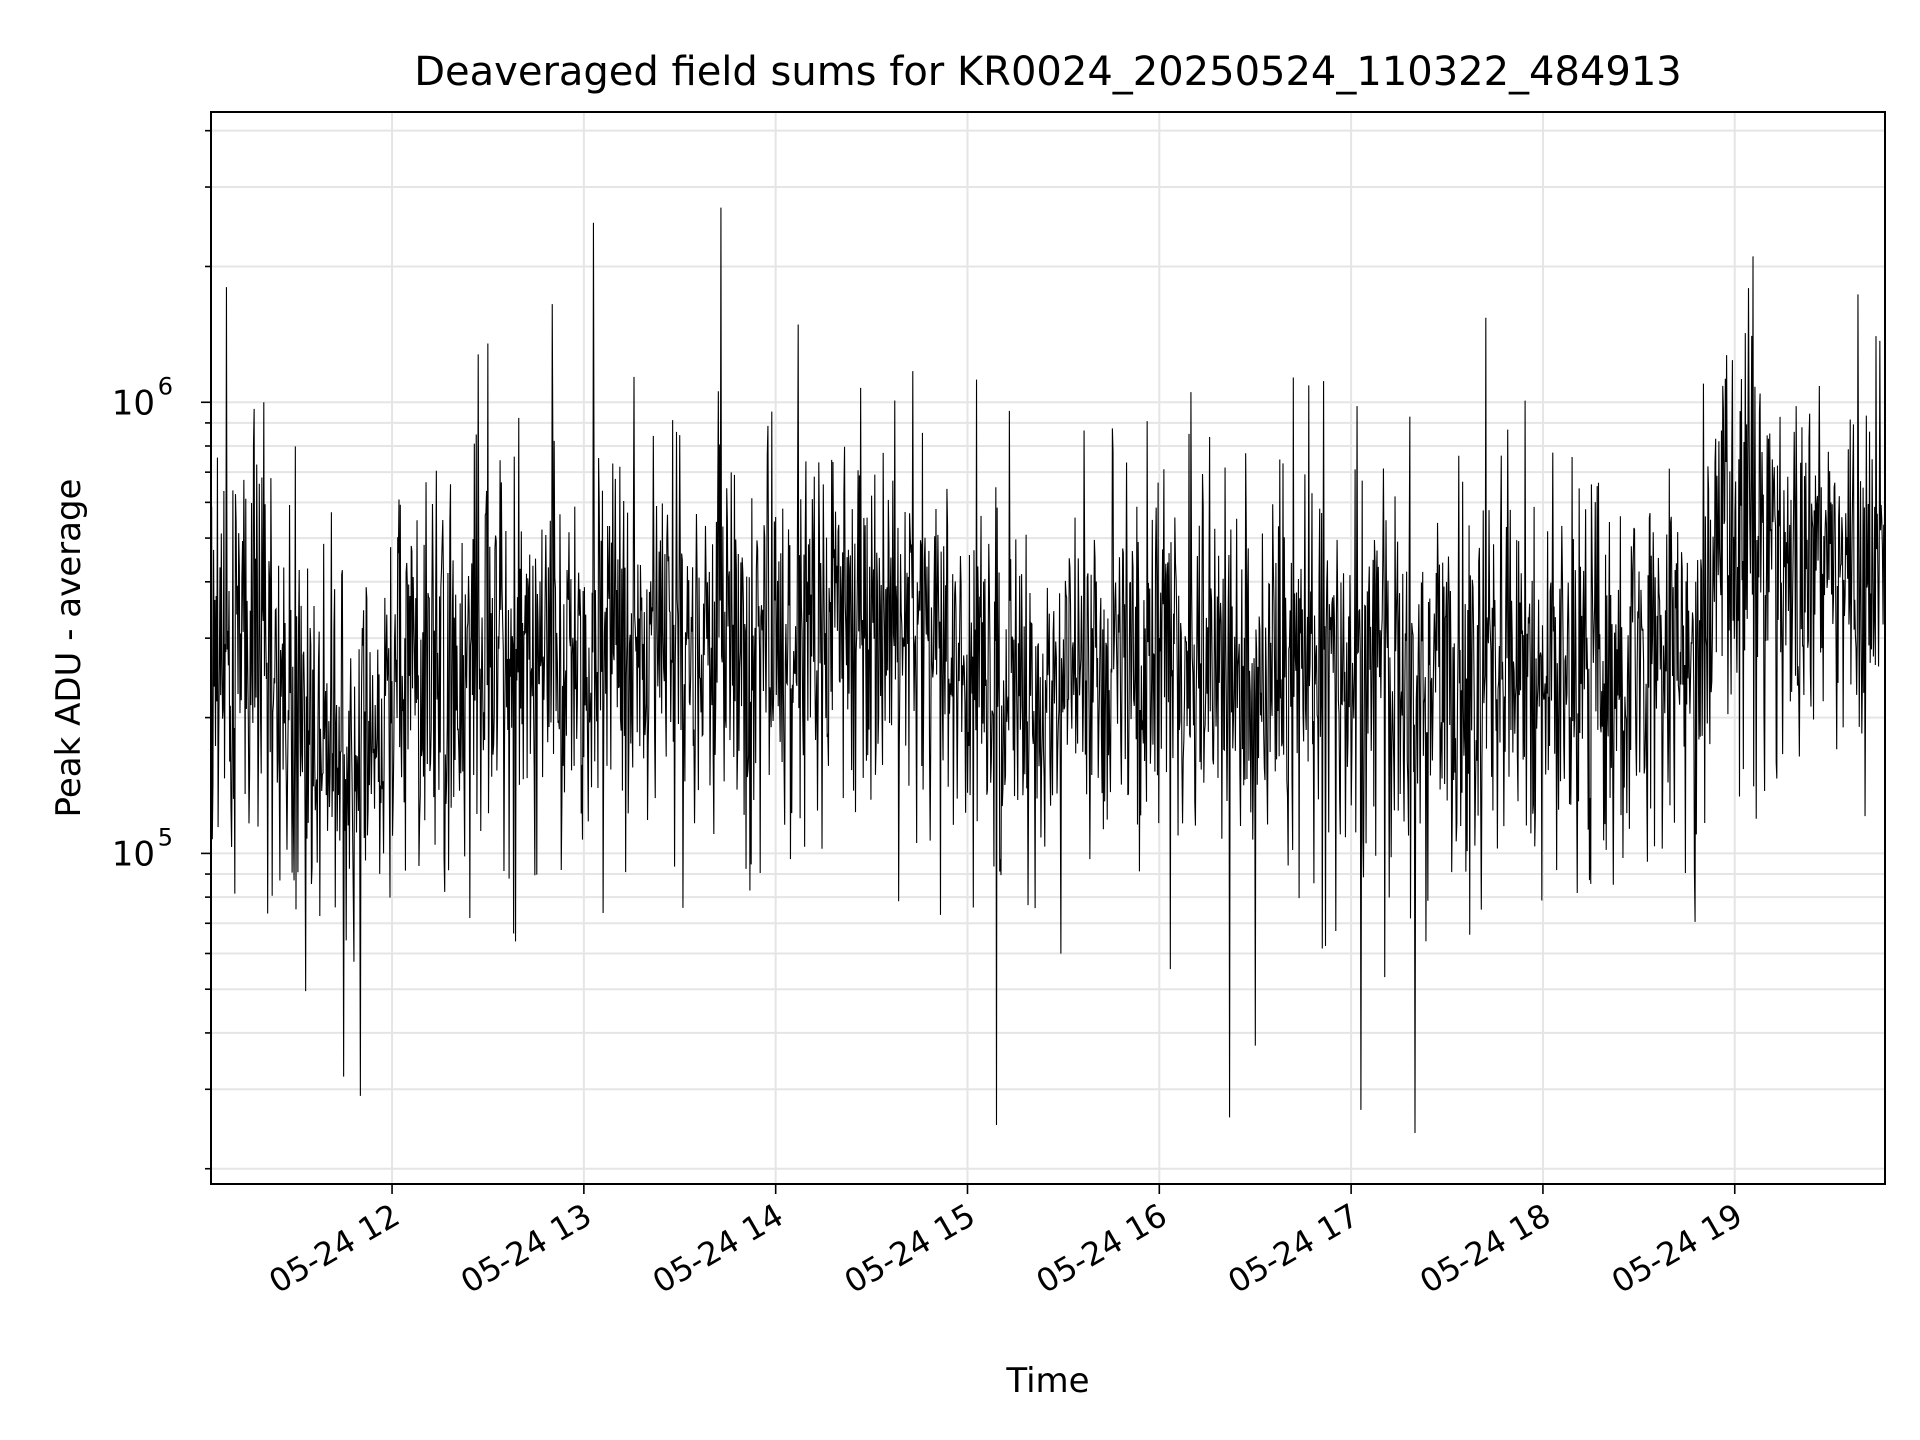  Describe the element at coordinates (165, 386) in the screenshot. I see `y-tick-label-exponent: 6` at that location.